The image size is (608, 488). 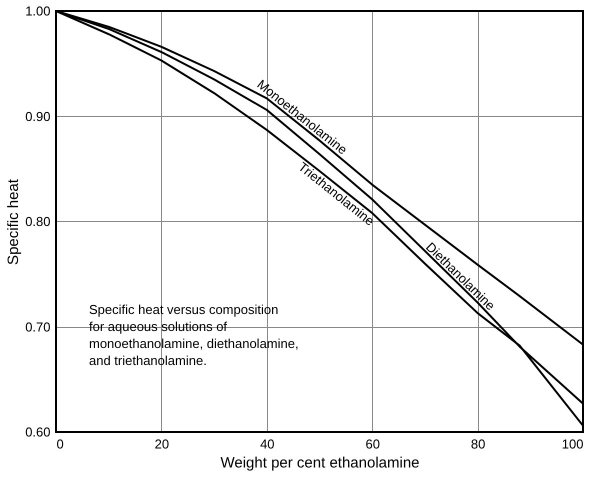 I want to click on x-tick-label: 20, so click(x=162, y=444).